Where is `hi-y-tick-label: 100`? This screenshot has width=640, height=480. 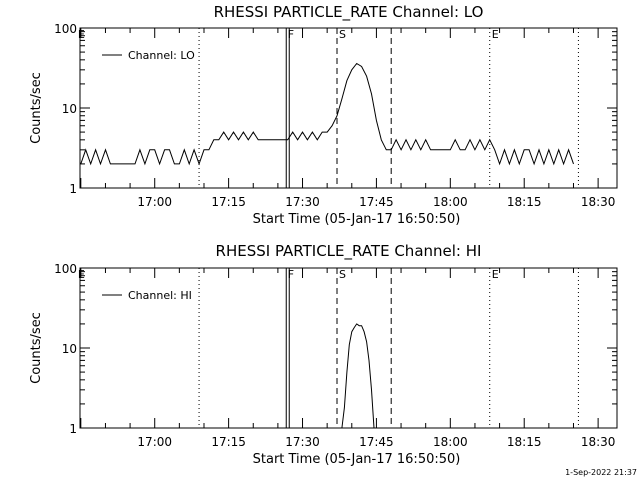 hi-y-tick-label: 100 is located at coordinates (65, 269).